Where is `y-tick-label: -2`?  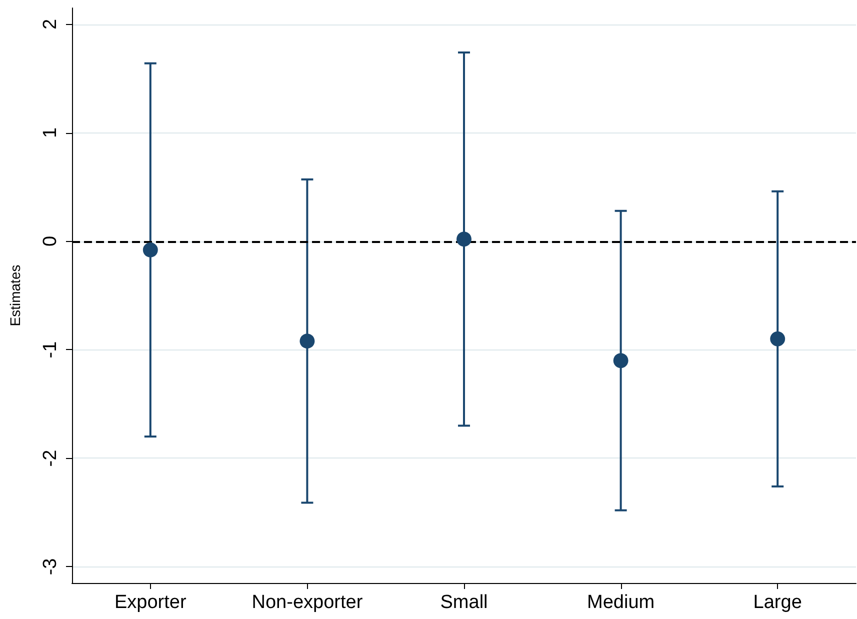
y-tick-label: -2 is located at coordinates (50, 458).